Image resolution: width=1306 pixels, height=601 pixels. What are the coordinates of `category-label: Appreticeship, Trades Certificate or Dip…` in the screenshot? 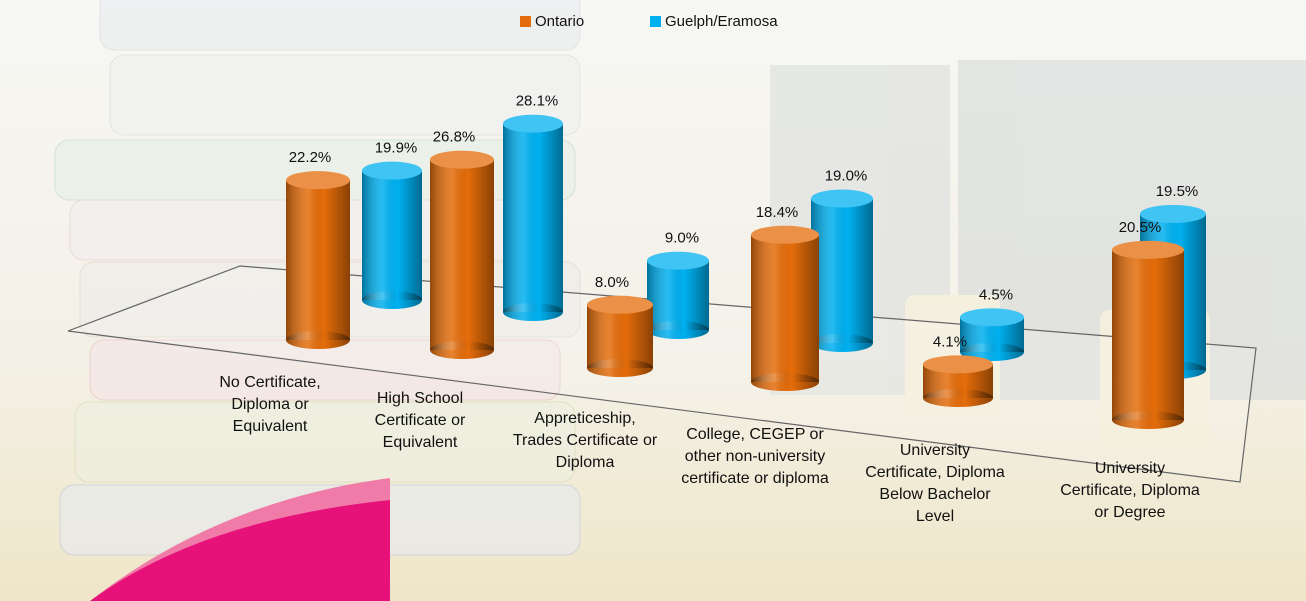 It's located at (585, 440).